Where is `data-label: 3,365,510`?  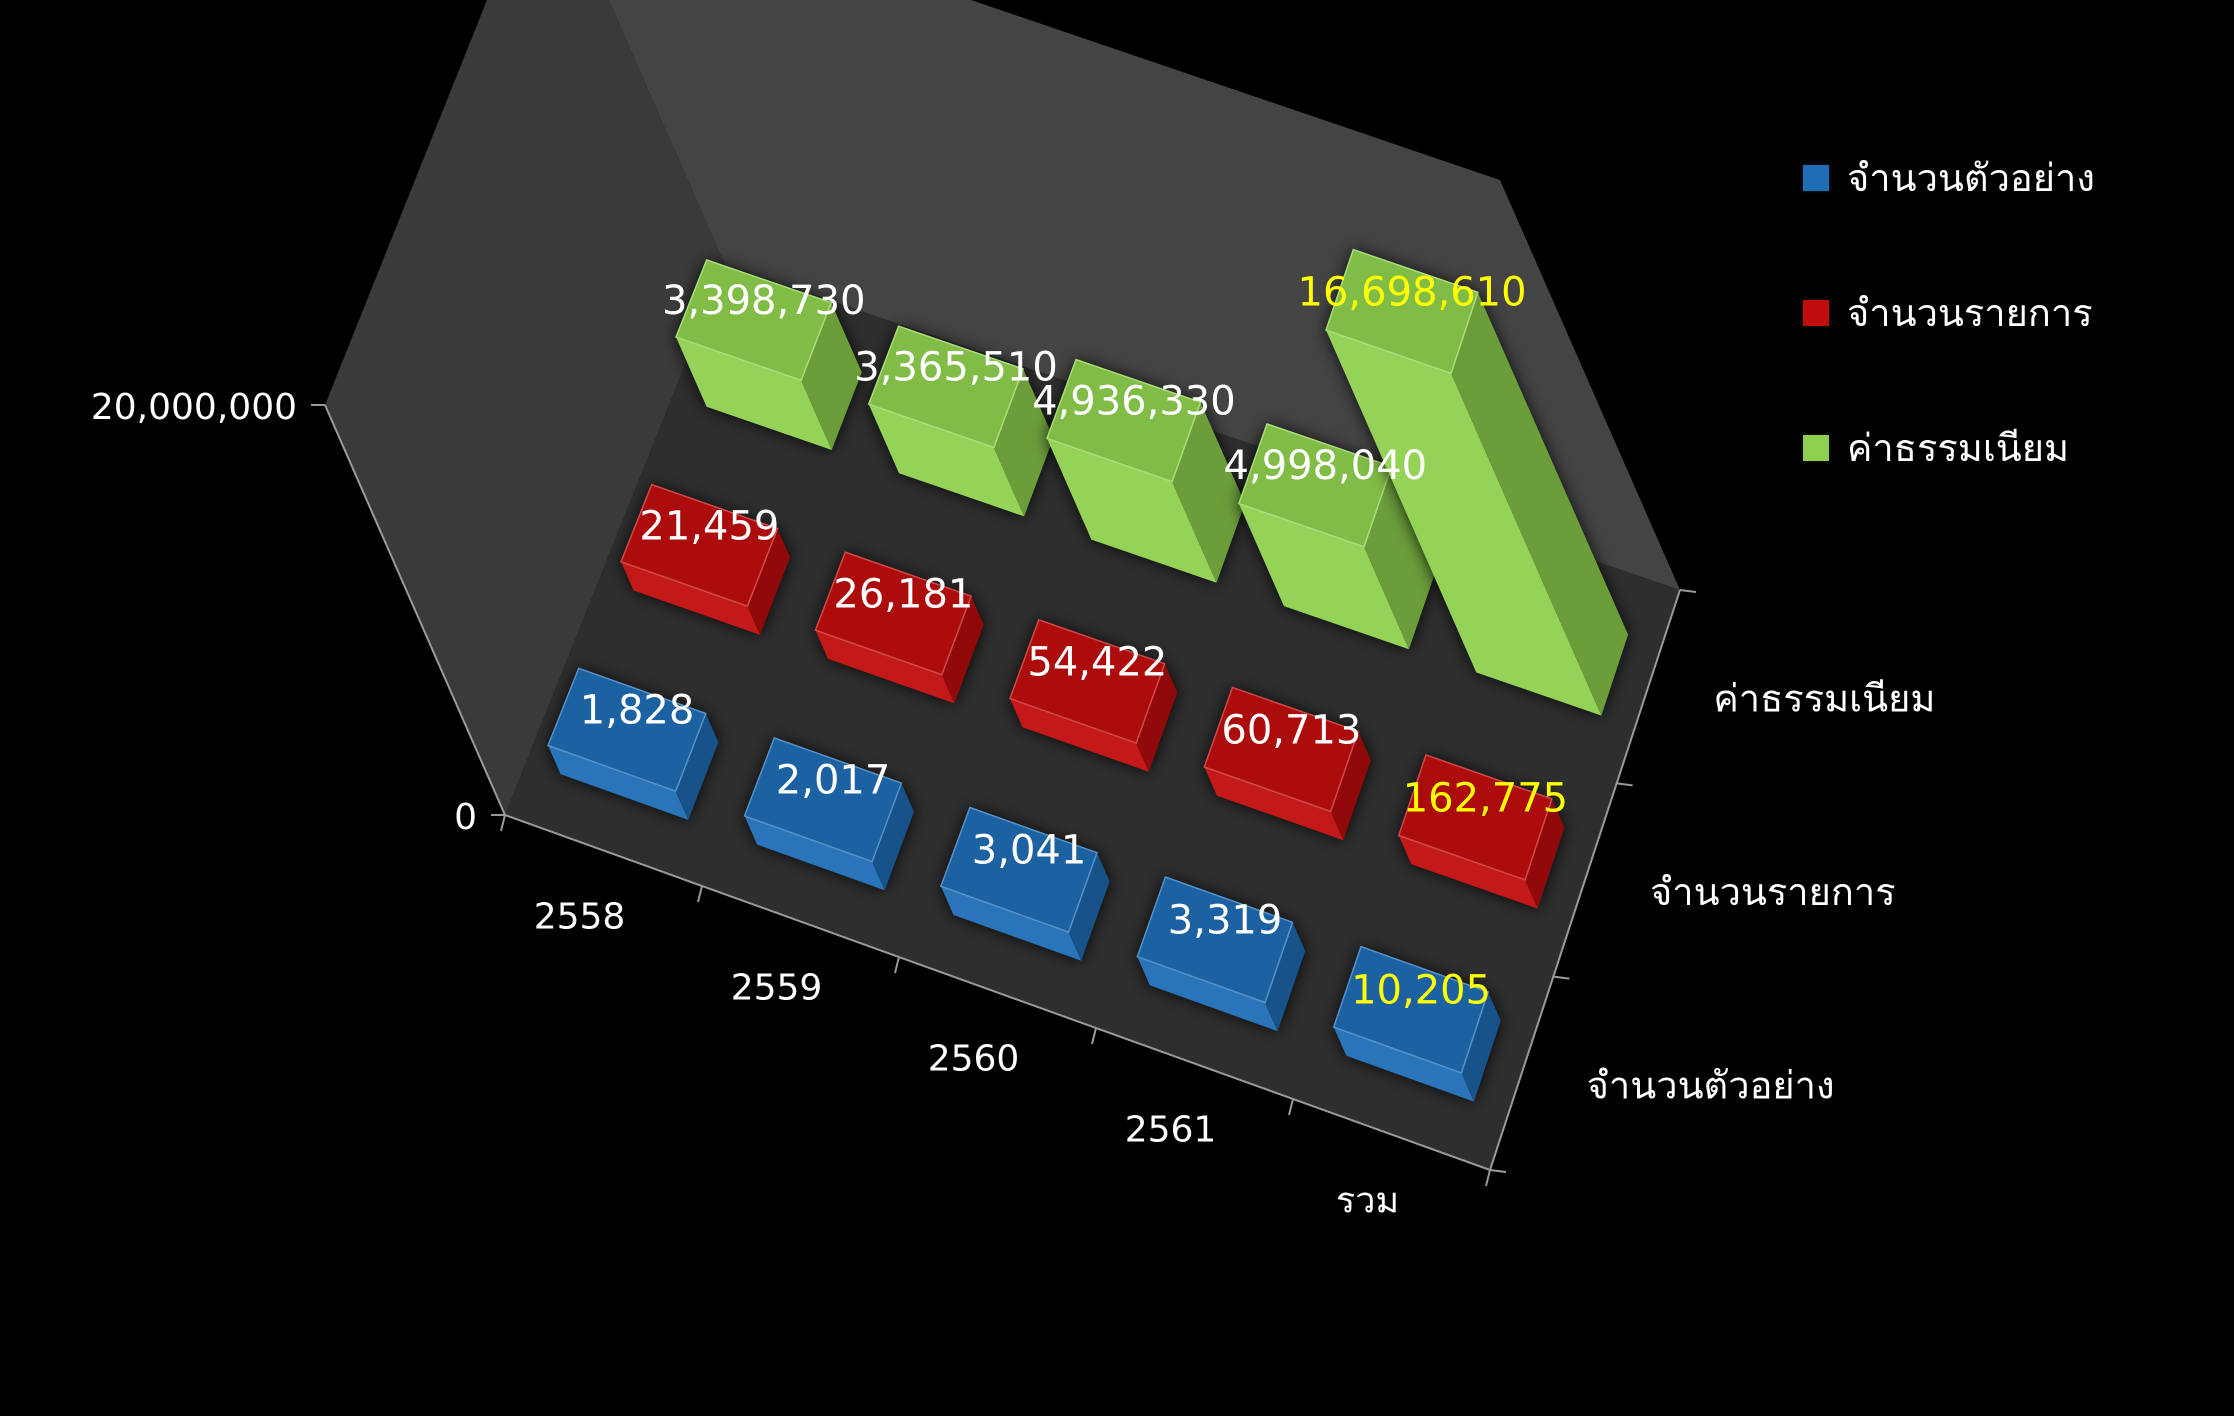 data-label: 3,365,510 is located at coordinates (956, 368).